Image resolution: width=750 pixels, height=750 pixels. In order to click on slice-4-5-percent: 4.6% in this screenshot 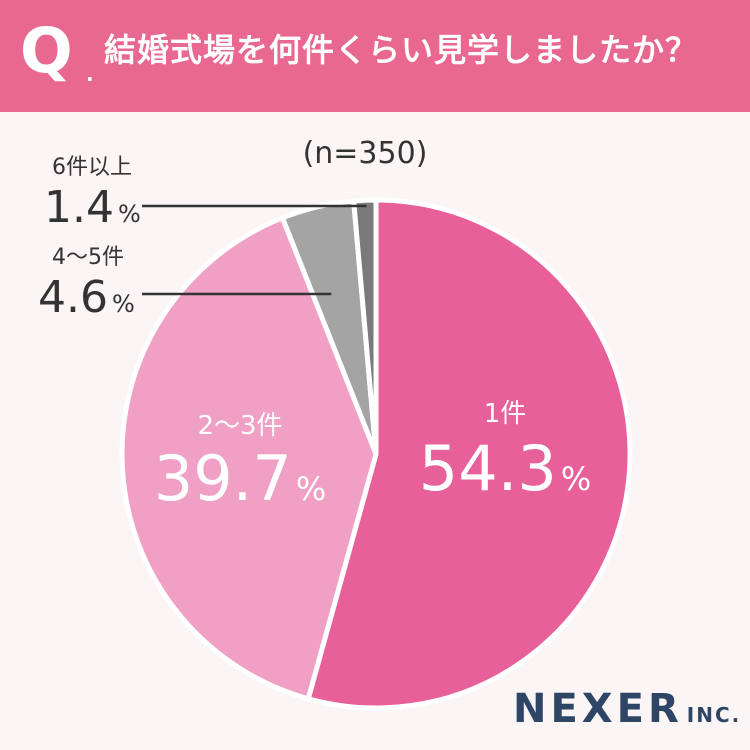, I will do `click(86, 297)`.